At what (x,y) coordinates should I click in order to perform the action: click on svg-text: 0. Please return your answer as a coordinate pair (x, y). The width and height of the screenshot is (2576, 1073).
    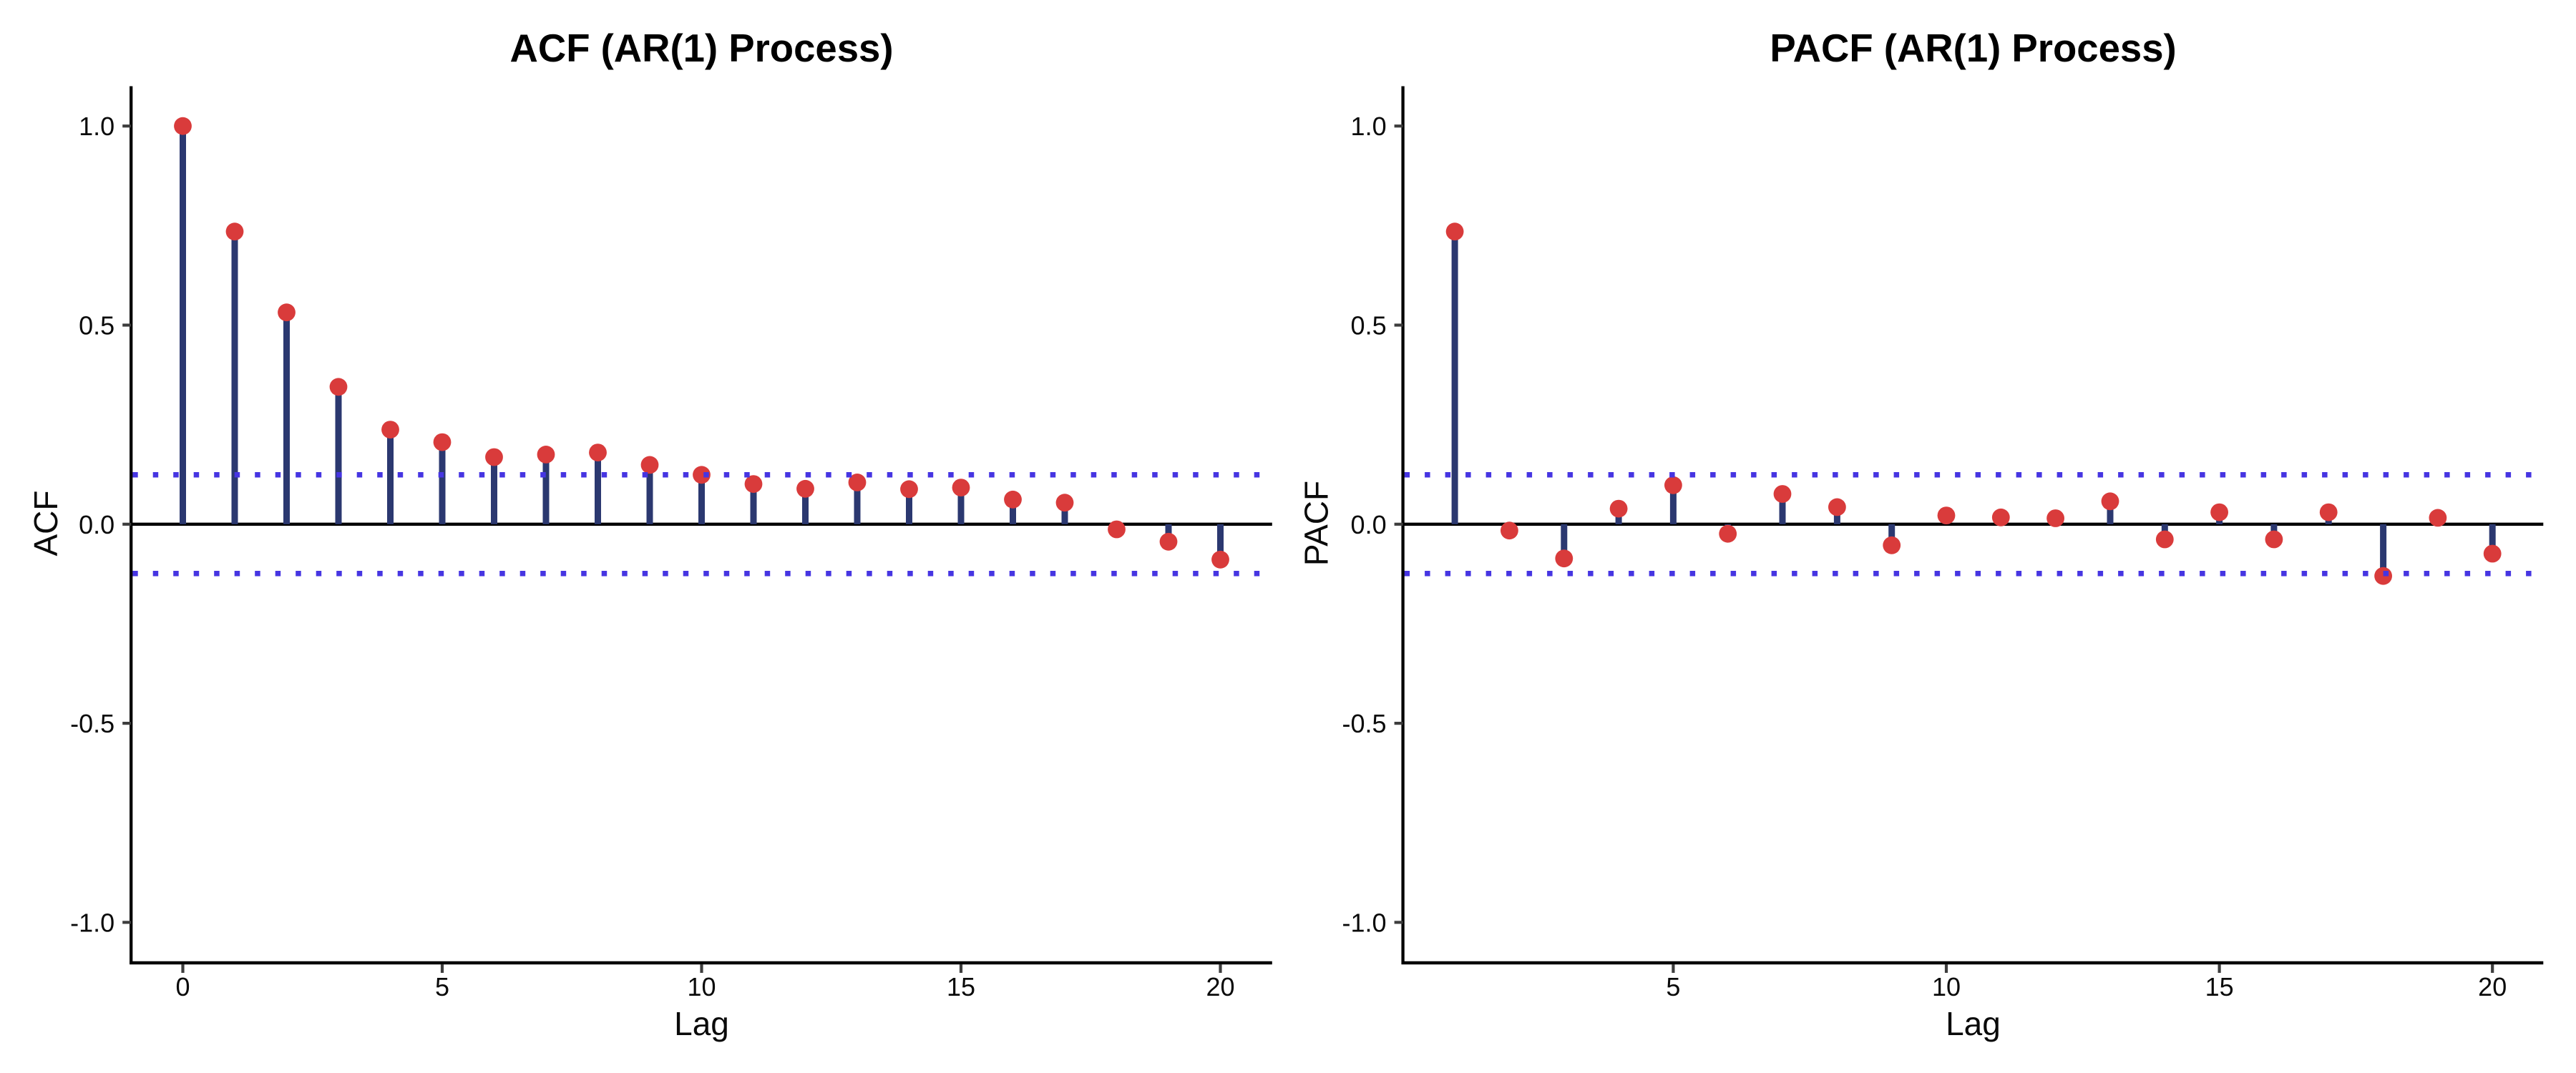
    Looking at the image, I should click on (182, 986).